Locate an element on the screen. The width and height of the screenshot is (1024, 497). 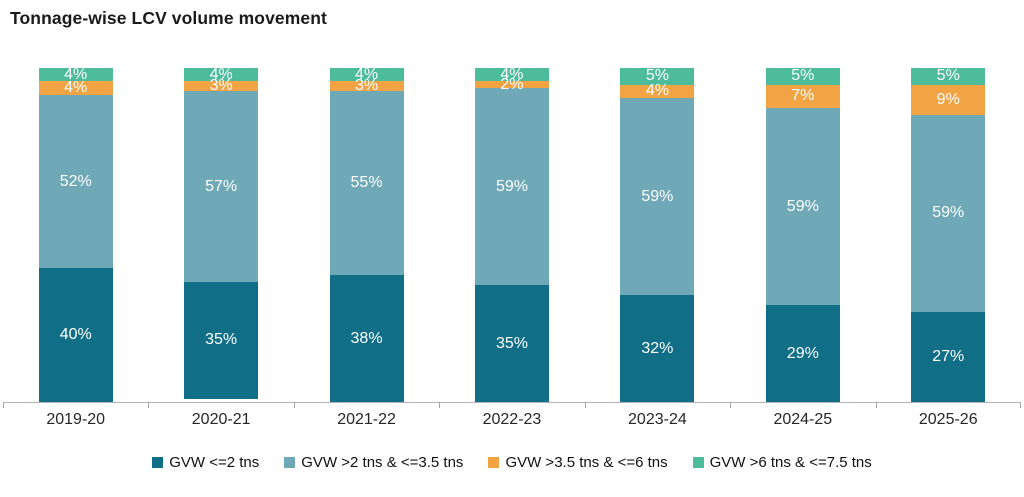
x-axis-label: 2020-21 is located at coordinates (221, 419).